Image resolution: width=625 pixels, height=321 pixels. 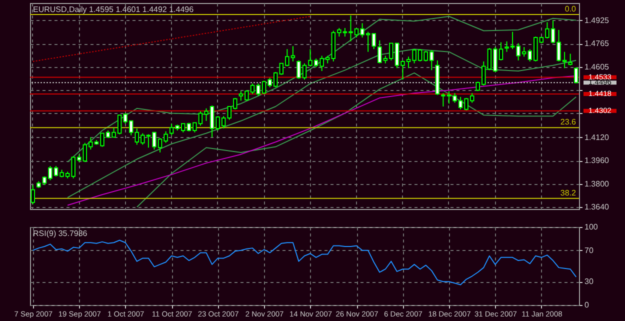 What do you see at coordinates (570, 9) in the screenshot?
I see `annotation: 0.0` at bounding box center [570, 9].